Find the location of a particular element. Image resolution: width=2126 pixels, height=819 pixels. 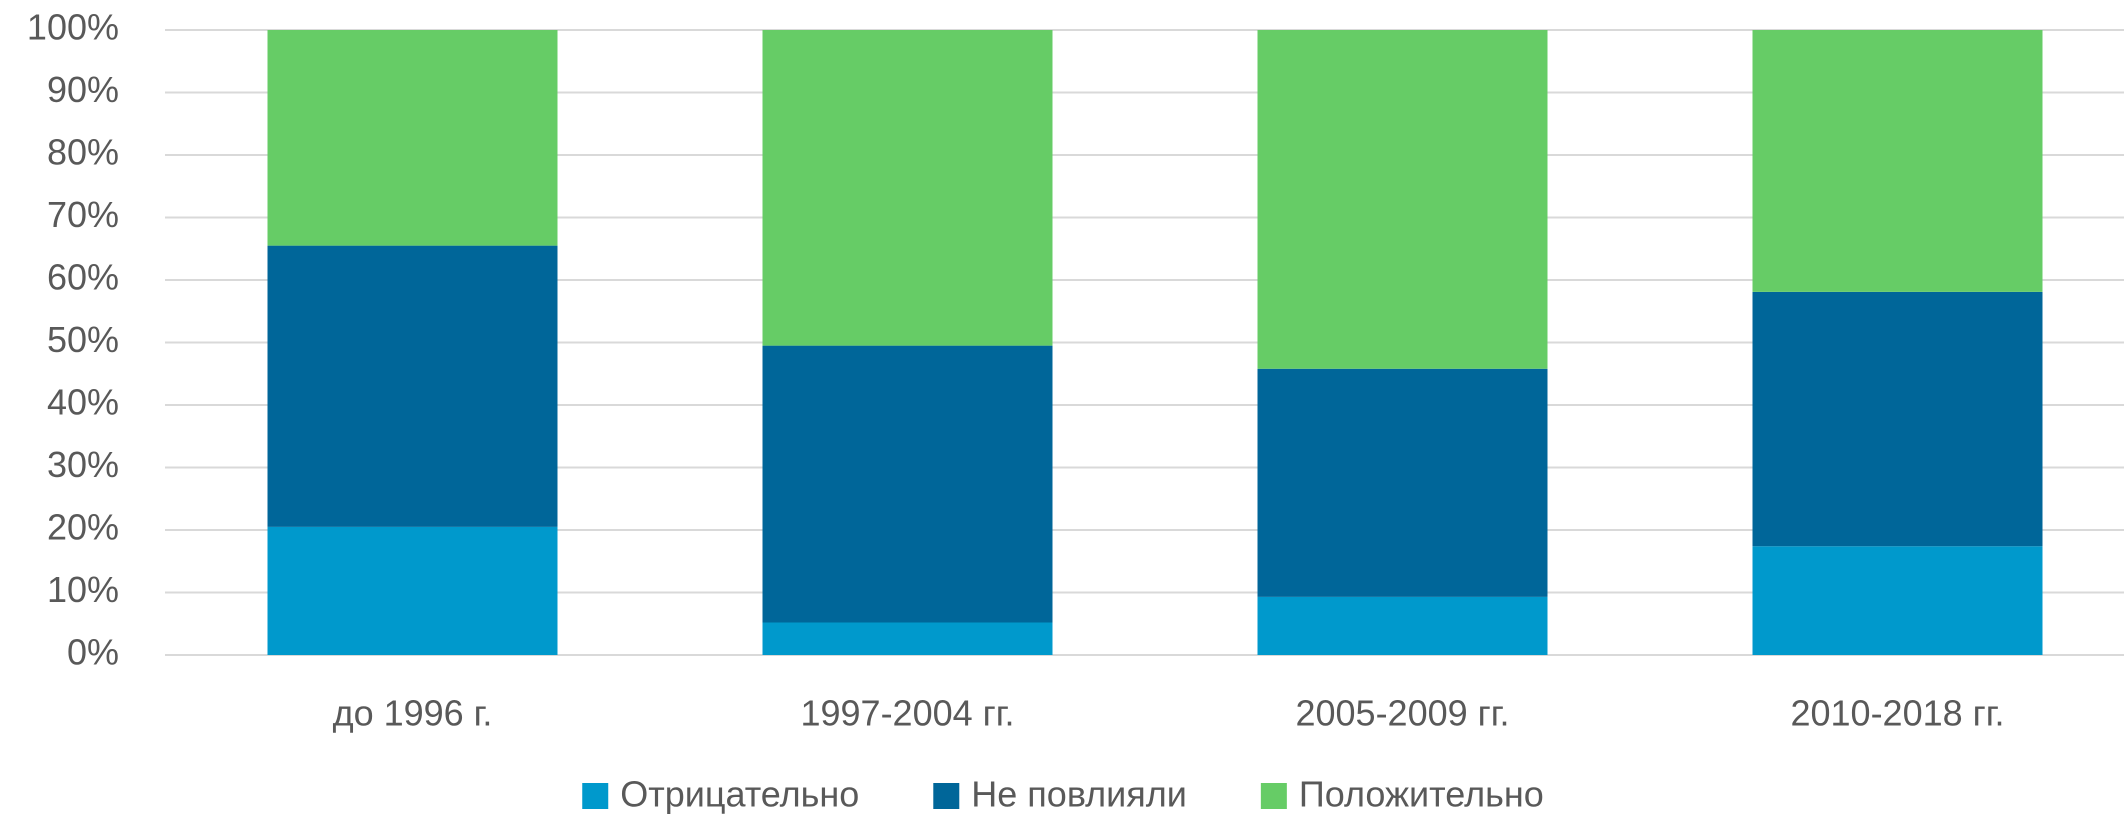

y-tick-label: 40% is located at coordinates (83, 402).